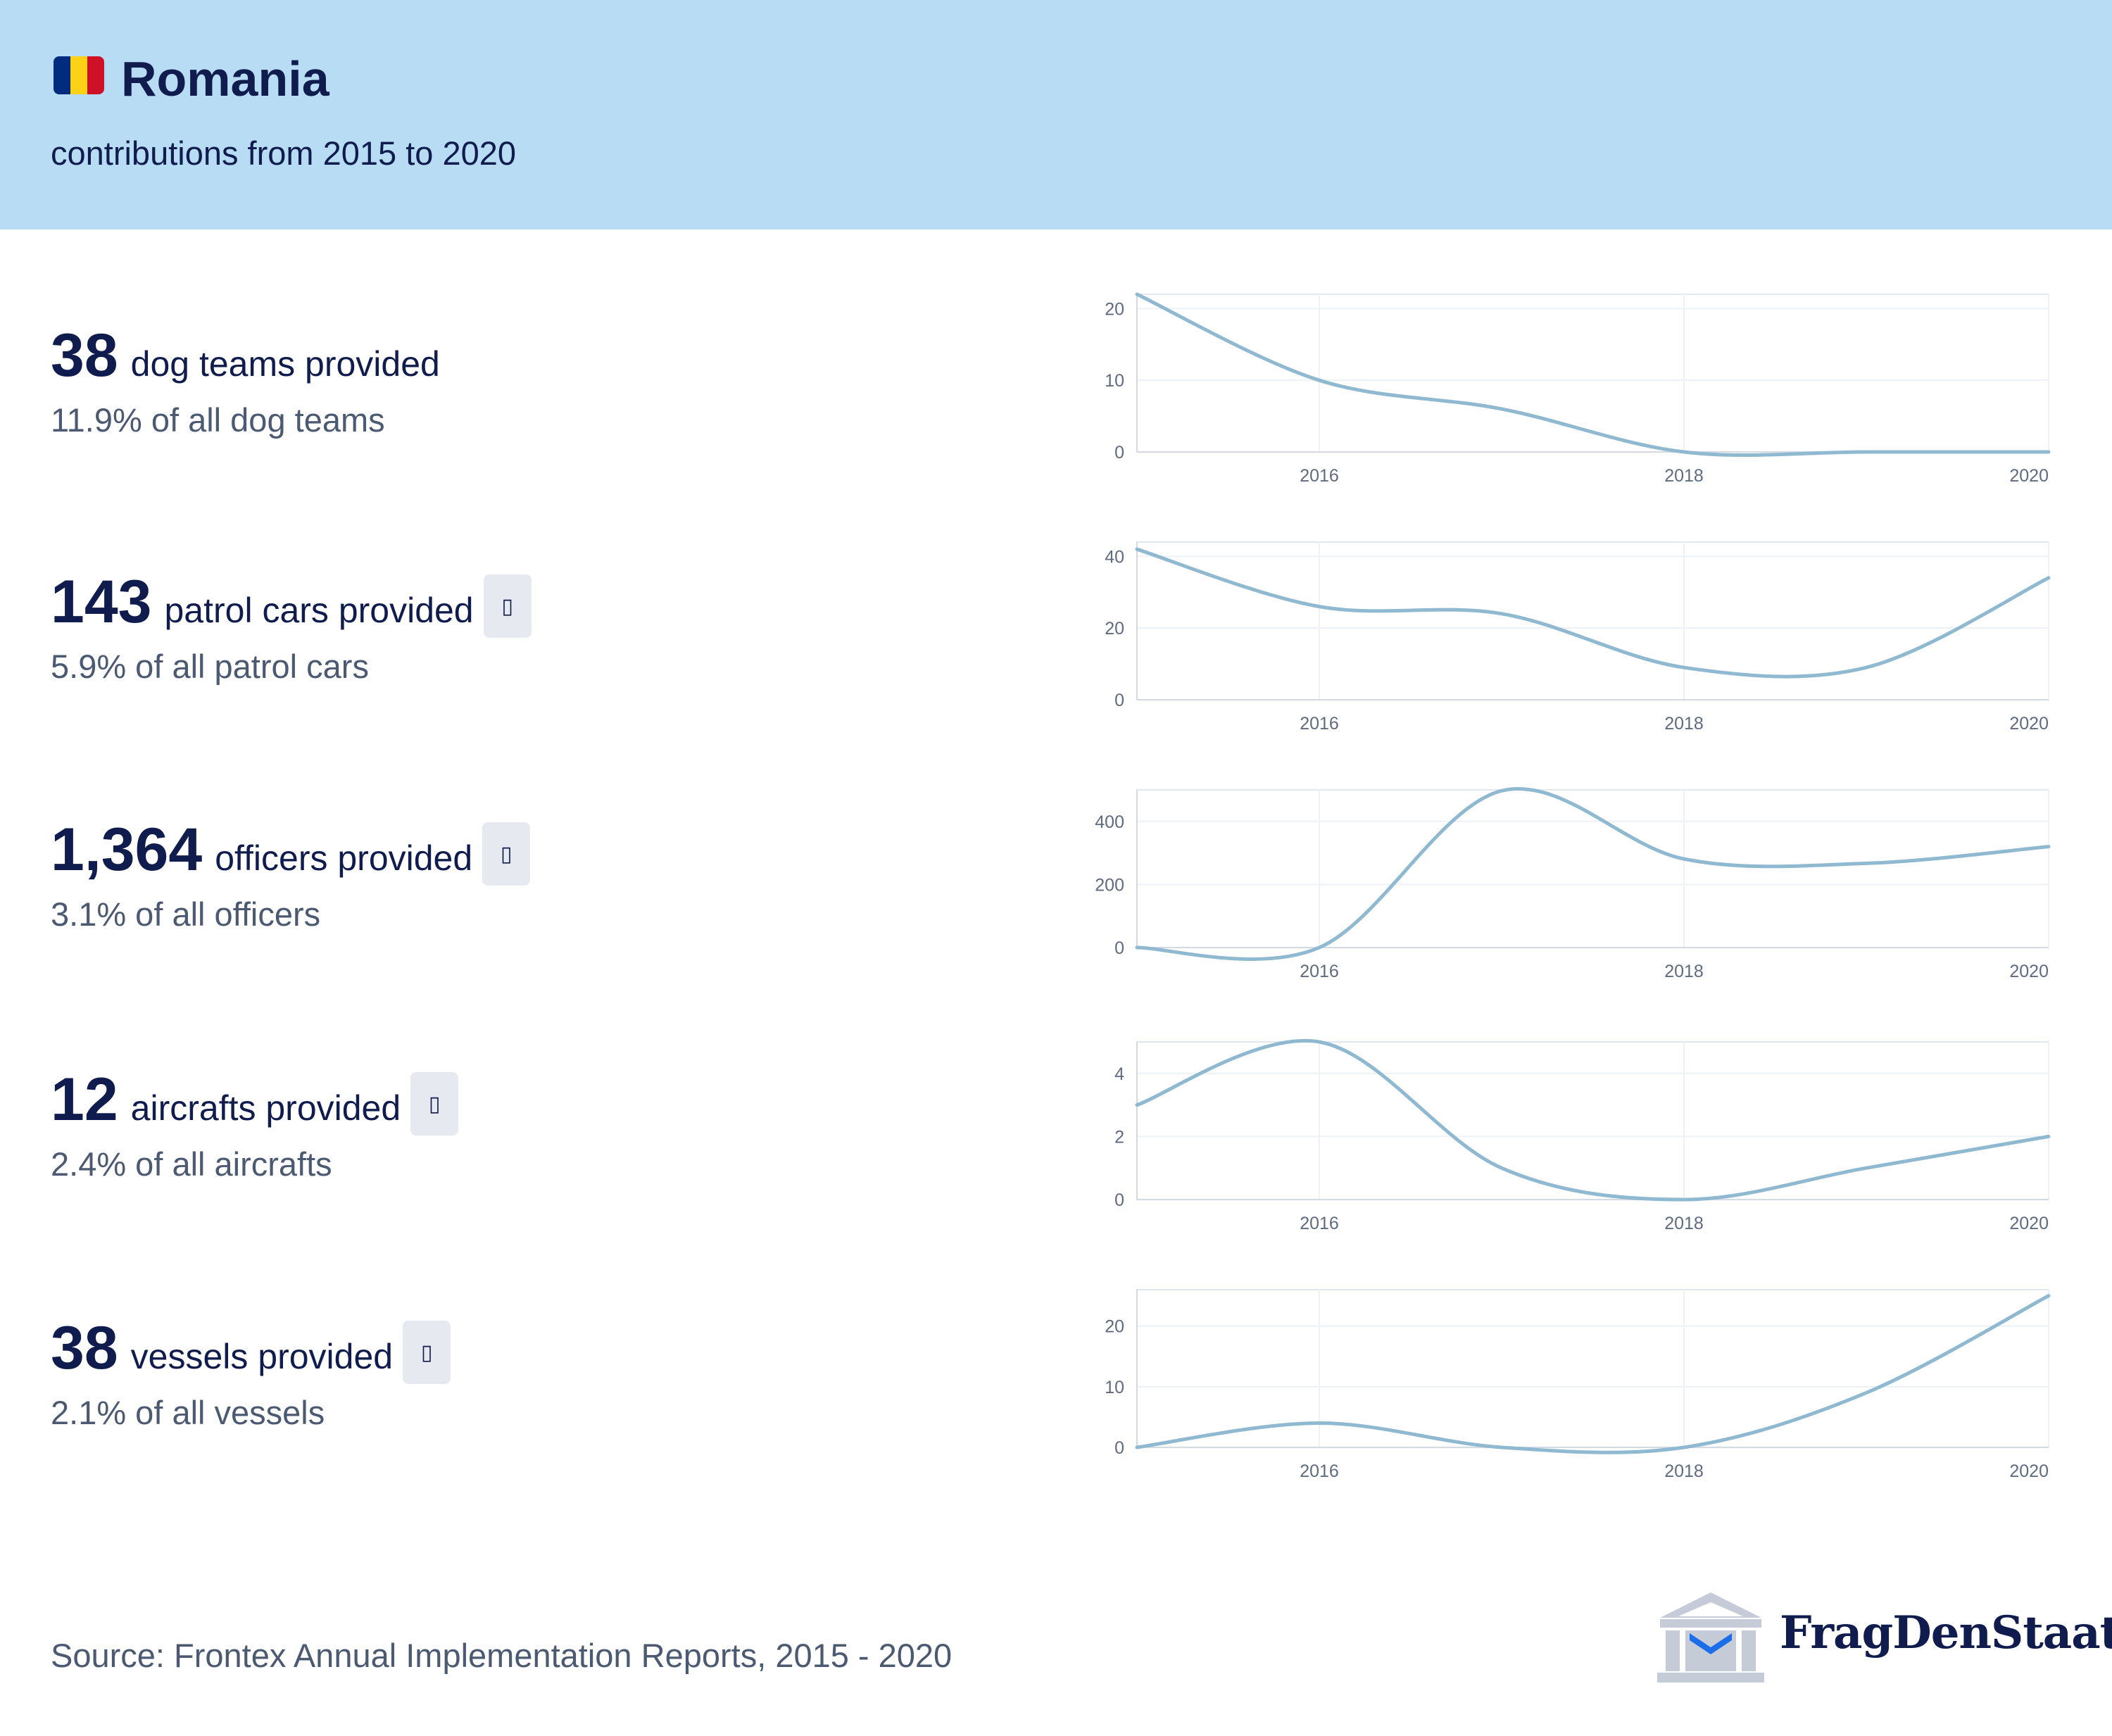 The width and height of the screenshot is (2112, 1736). I want to click on stat-label: vessels provided, so click(262, 1356).